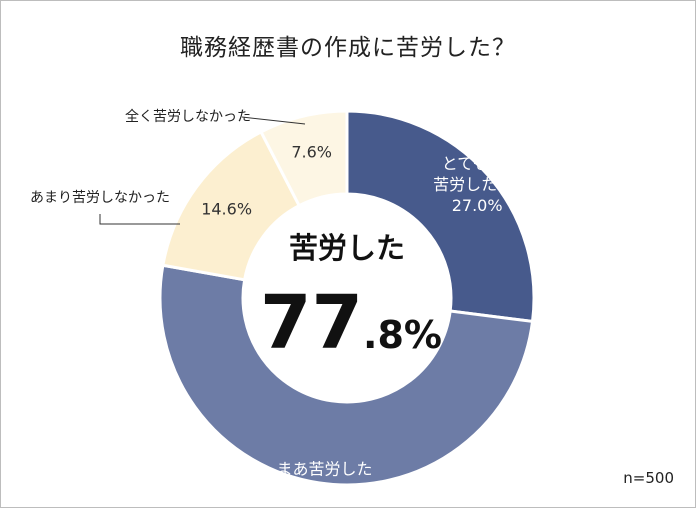 The width and height of the screenshot is (696, 508). I want to click on slice-label-2-line-1: まあ苦労した, so click(325, 468).